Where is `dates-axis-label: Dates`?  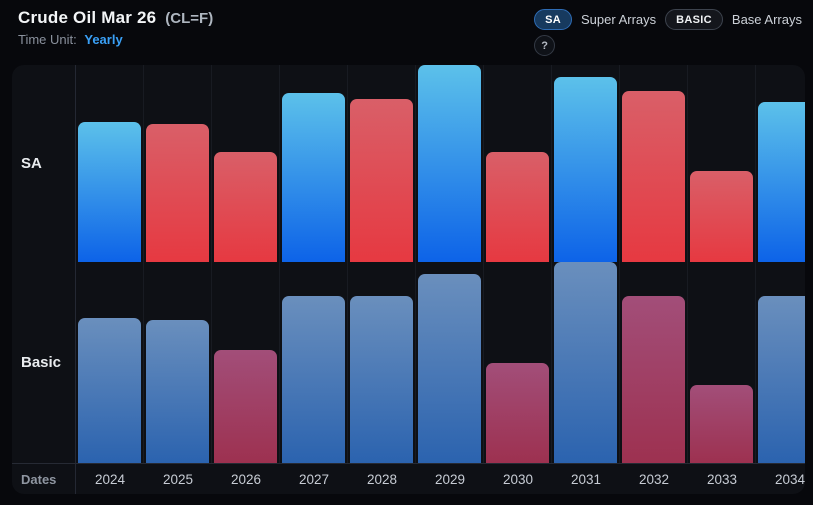 dates-axis-label: Dates is located at coordinates (44, 479).